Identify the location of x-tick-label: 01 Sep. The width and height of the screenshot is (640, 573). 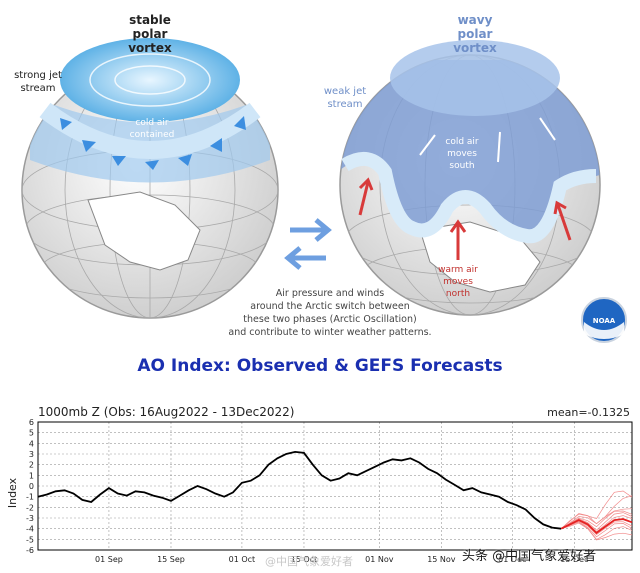
(109, 559).